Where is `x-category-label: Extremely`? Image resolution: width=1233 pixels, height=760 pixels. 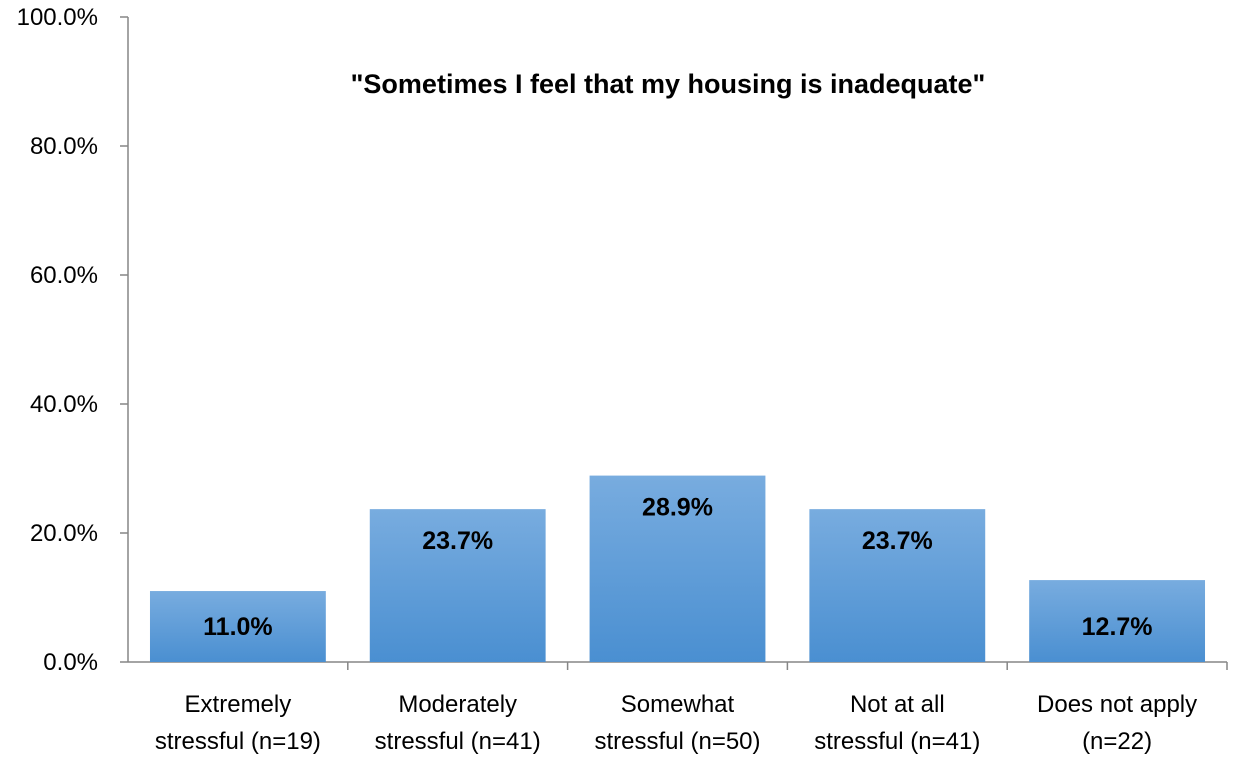 x-category-label: Extremely is located at coordinates (238, 704).